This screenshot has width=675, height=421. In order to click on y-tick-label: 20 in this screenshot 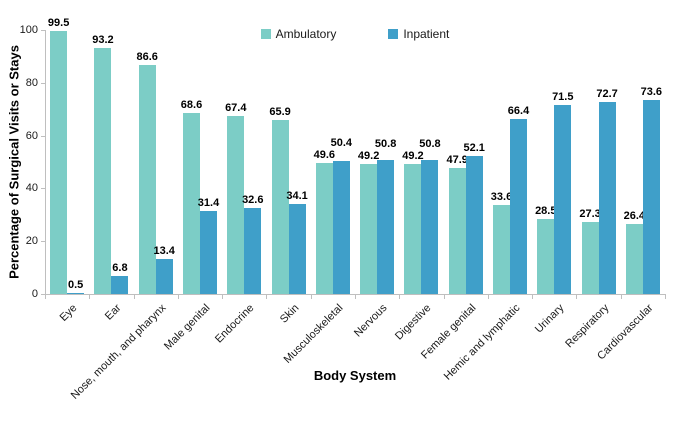, I will do `click(31, 241)`.